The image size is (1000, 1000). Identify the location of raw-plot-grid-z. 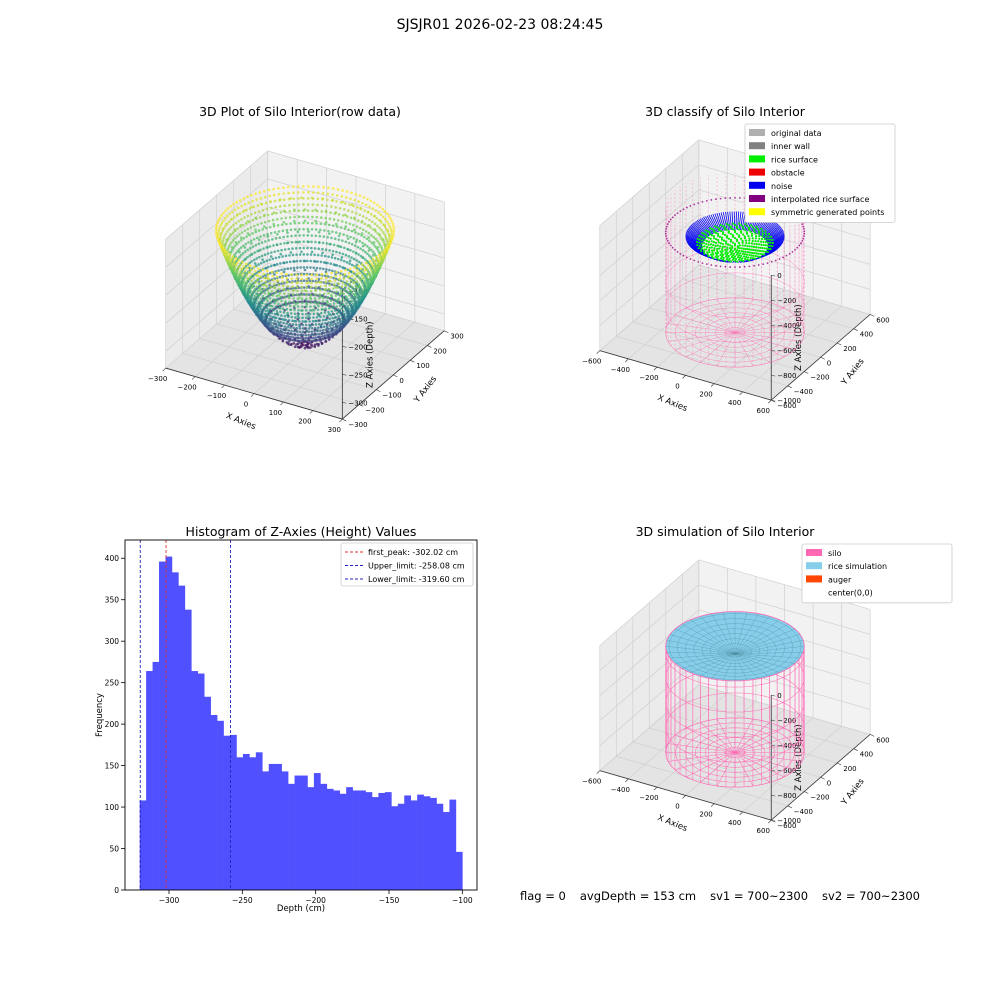
(305, 307).